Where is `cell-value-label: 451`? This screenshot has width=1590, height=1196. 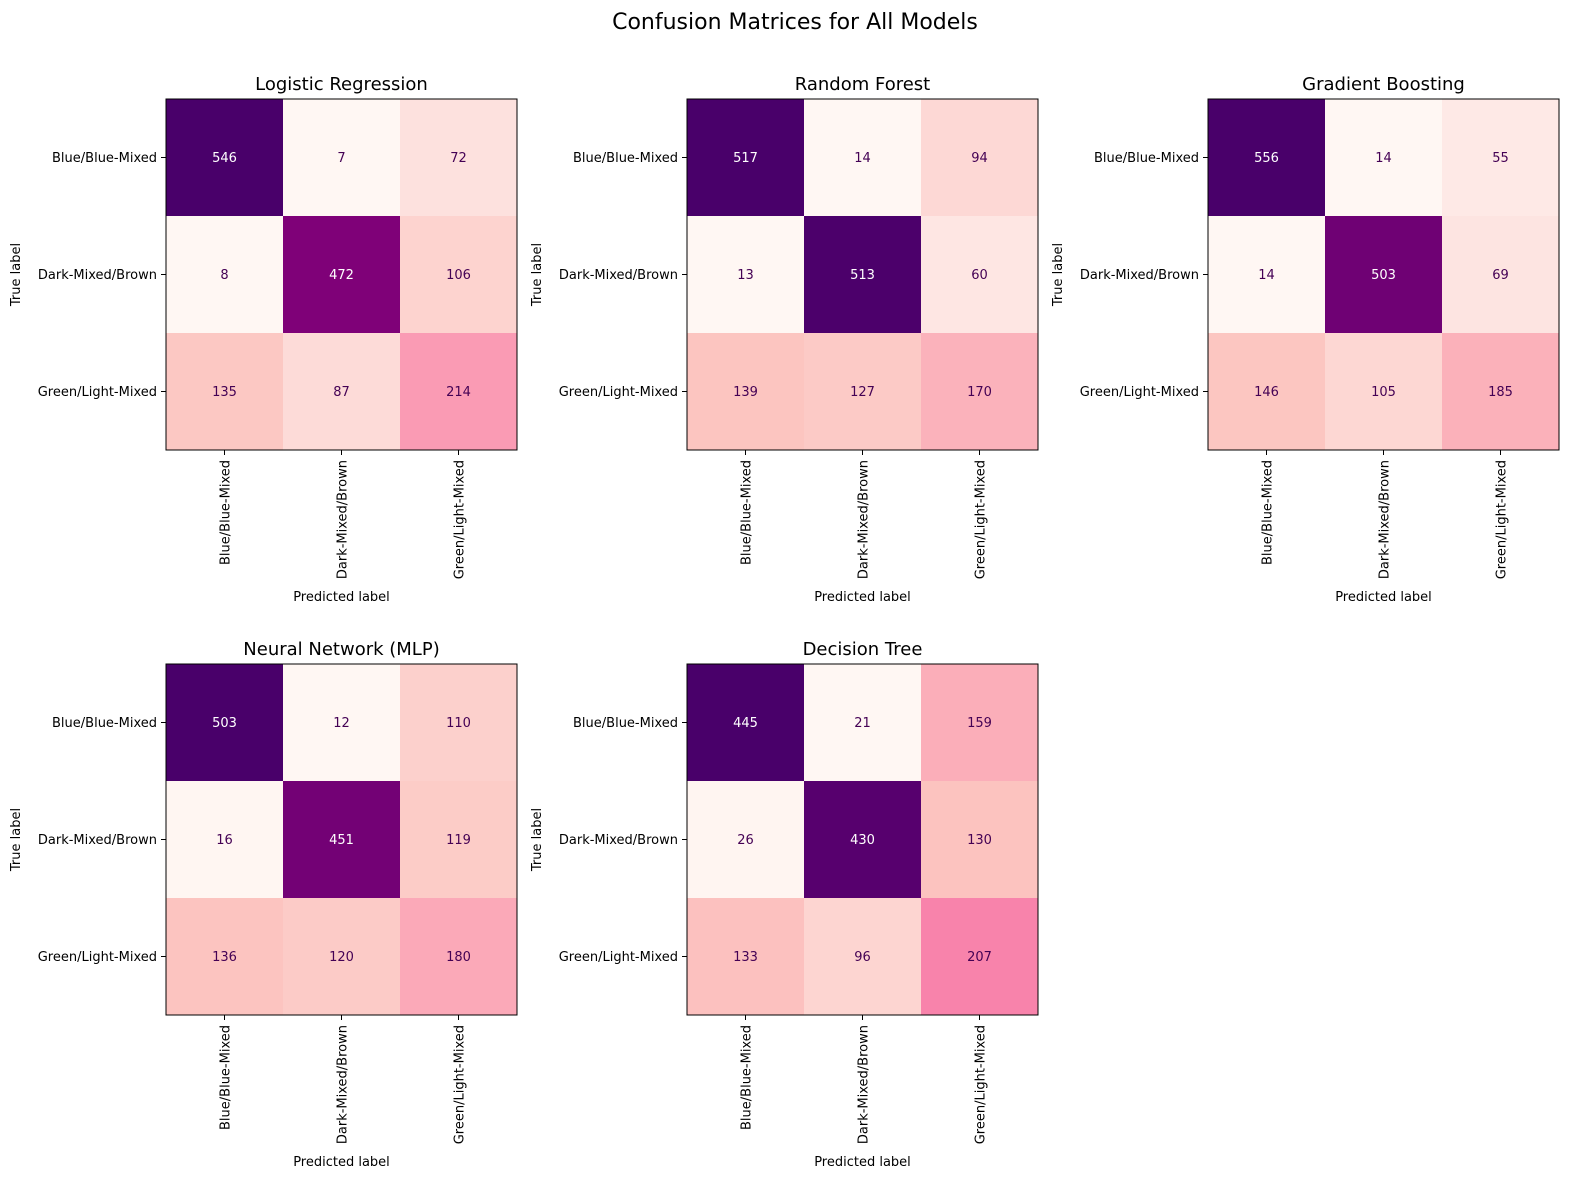
cell-value-label: 451 is located at coordinates (341, 840).